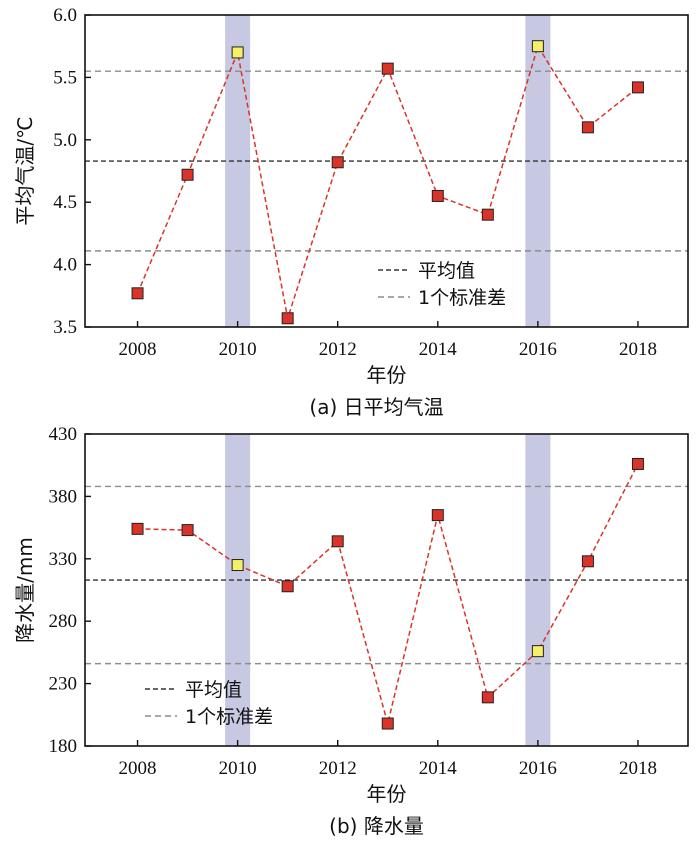  What do you see at coordinates (65, 77) in the screenshot?
I see `y-tick-label: 5.5` at bounding box center [65, 77].